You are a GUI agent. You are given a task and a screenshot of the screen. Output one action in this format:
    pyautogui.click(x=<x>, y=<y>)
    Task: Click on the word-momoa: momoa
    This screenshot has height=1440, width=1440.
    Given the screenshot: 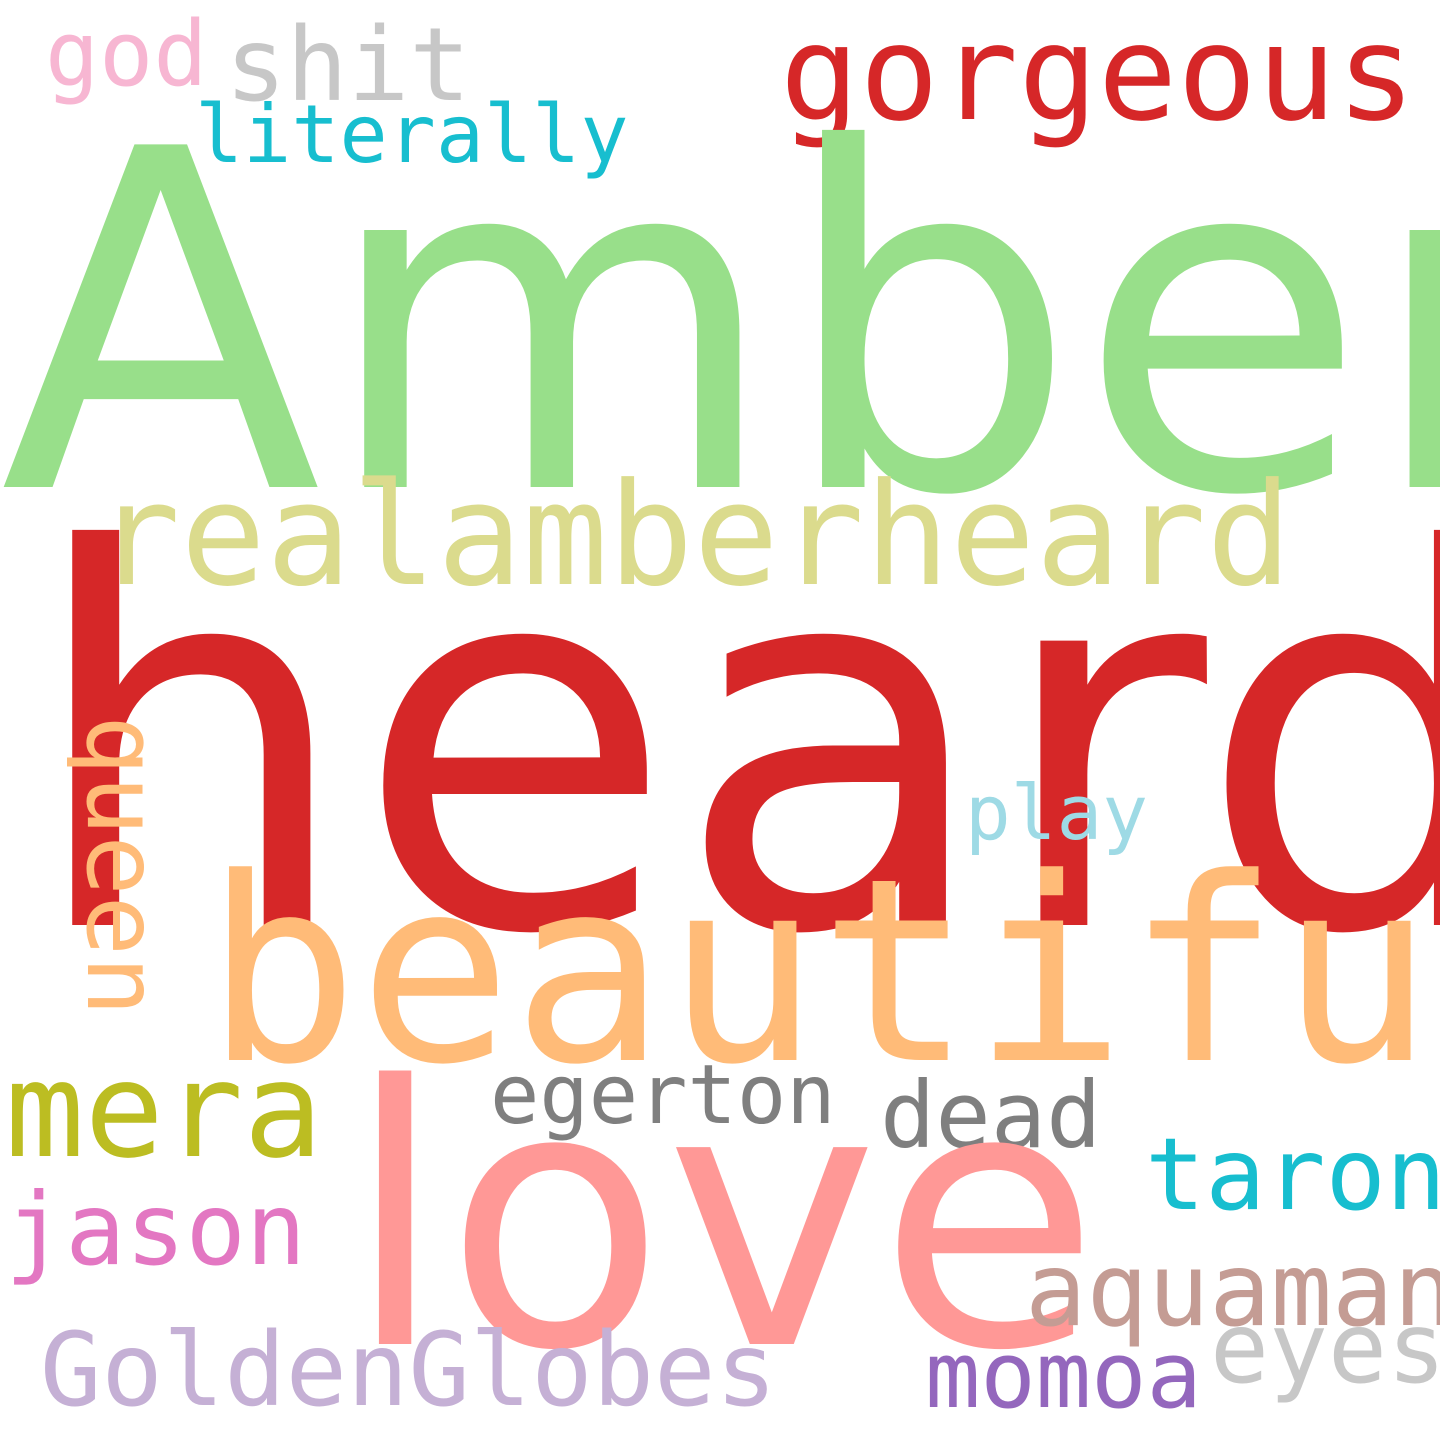 What is the action you would take?
    pyautogui.click(x=1063, y=1375)
    